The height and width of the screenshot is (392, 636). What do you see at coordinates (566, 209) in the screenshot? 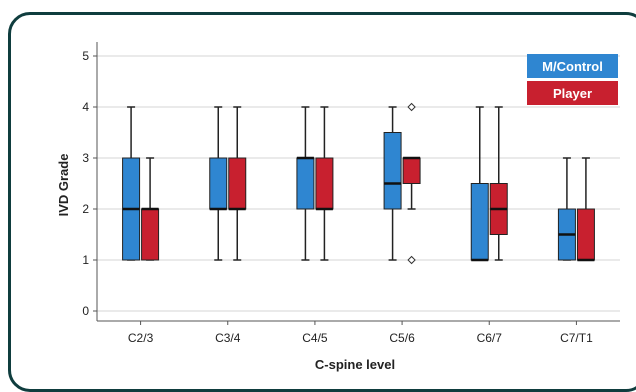
I see `box-m-control-c7-t1` at bounding box center [566, 209].